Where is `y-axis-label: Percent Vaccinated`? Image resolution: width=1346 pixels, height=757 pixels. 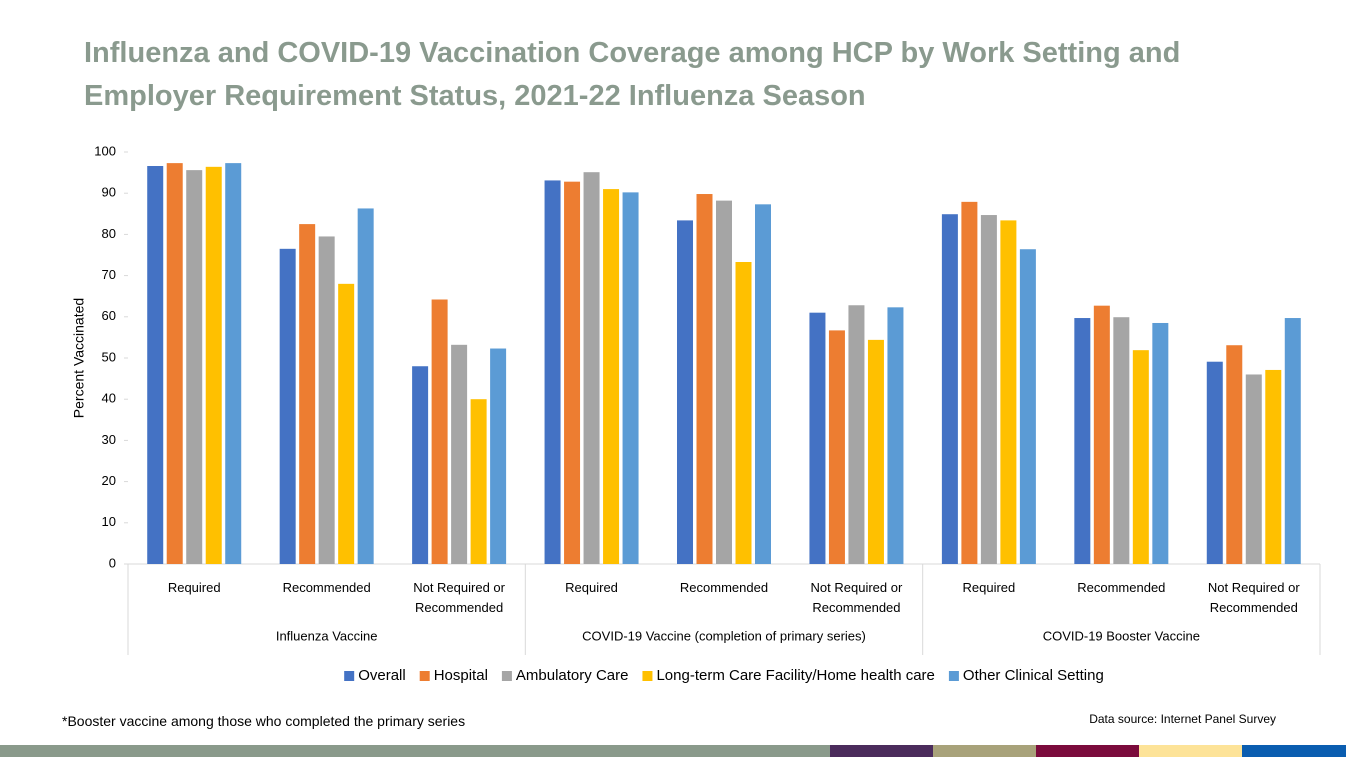
y-axis-label: Percent Vaccinated is located at coordinates (79, 358).